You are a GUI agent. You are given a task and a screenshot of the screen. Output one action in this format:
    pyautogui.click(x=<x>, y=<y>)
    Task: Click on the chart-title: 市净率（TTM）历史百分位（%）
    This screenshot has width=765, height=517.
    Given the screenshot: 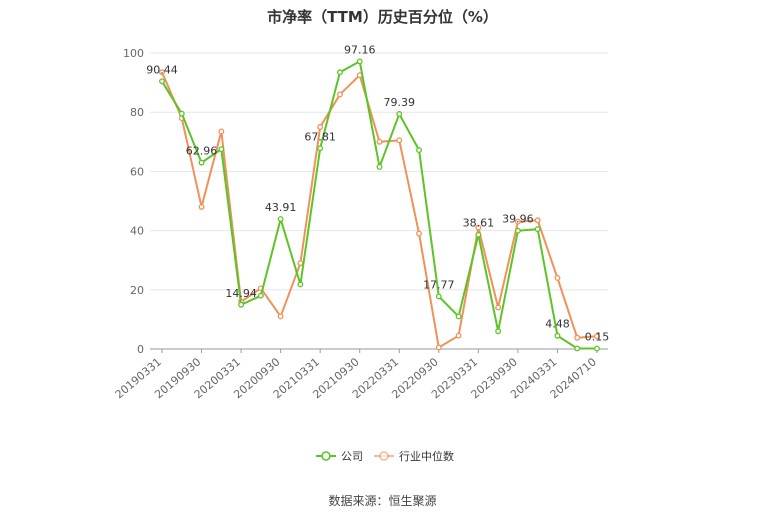 What is the action you would take?
    pyautogui.click(x=382, y=17)
    